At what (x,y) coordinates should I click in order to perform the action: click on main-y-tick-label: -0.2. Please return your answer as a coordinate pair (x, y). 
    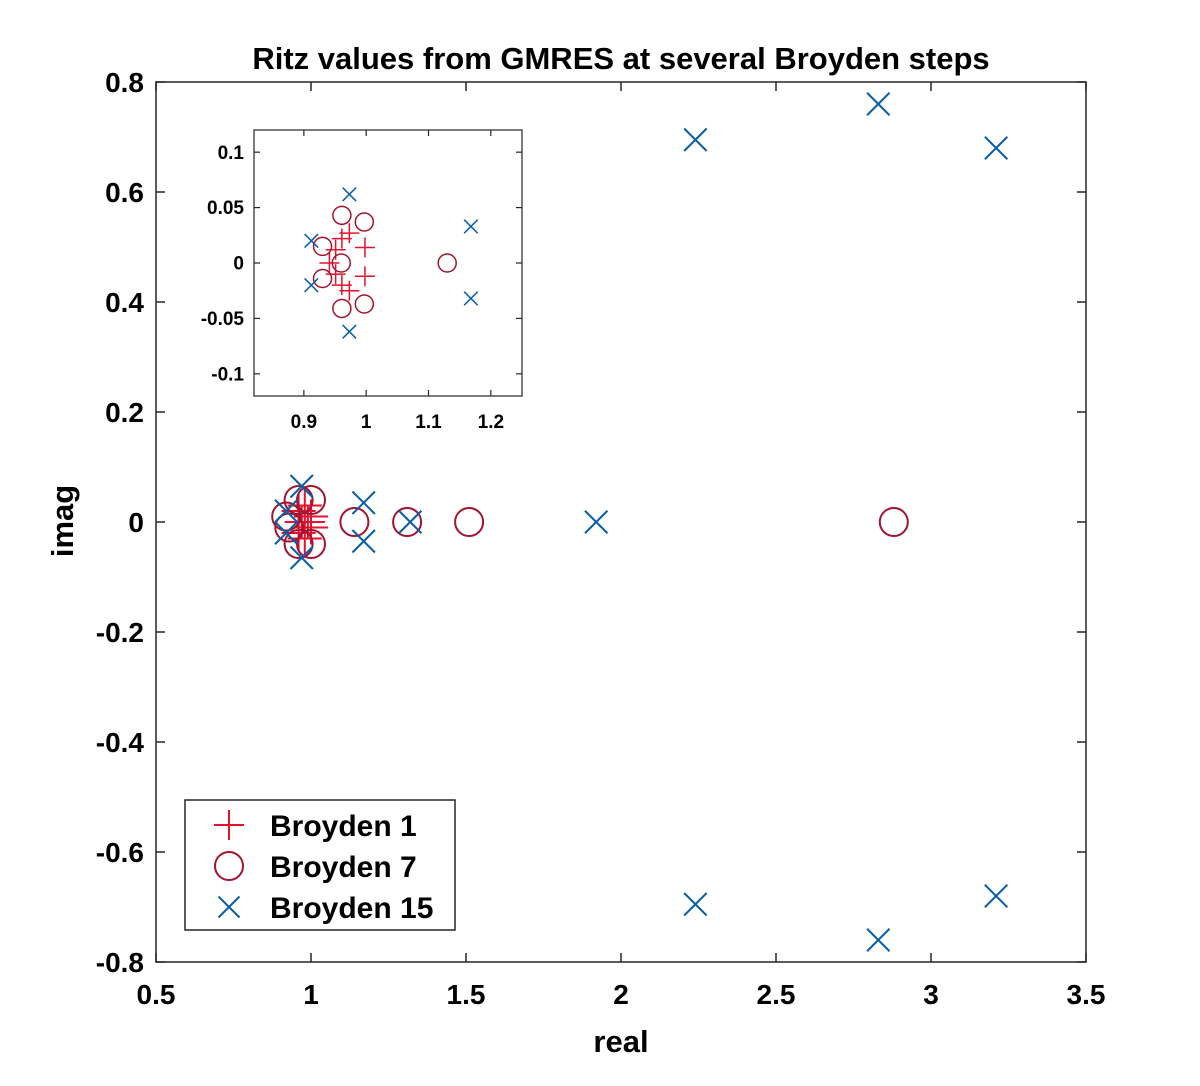
    Looking at the image, I should click on (120, 632).